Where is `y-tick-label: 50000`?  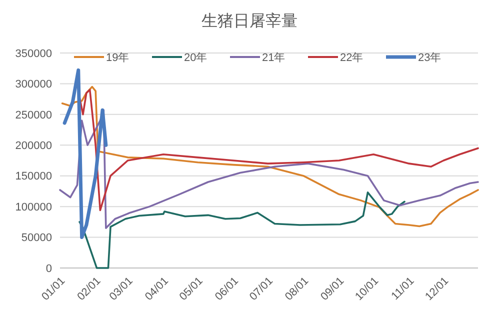
y-tick-label: 50000 is located at coordinates (36, 238).